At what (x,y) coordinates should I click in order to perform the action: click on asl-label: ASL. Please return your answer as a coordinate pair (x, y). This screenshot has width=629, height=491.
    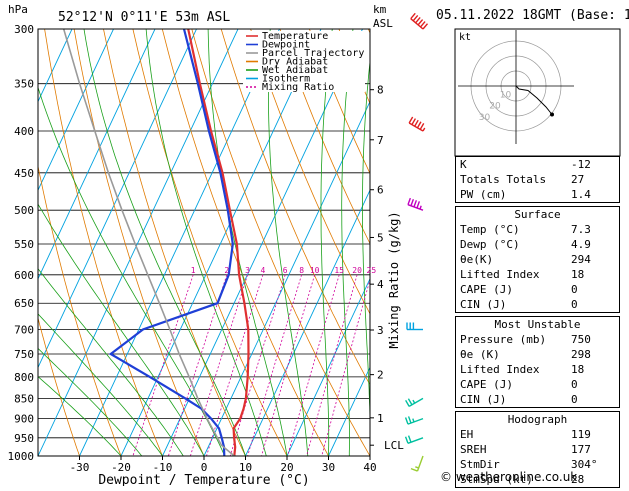
    Looking at the image, I should click on (383, 23).